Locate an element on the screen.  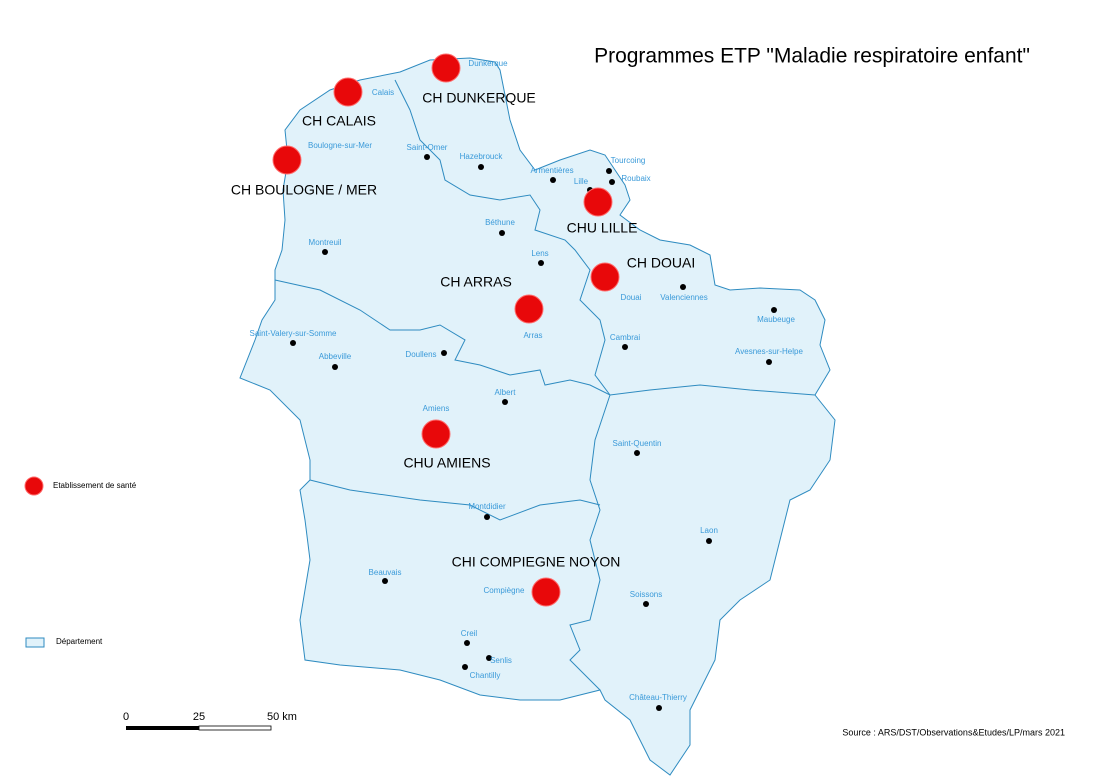
city-label: Avesnes-sur-Helpe is located at coordinates (769, 351).